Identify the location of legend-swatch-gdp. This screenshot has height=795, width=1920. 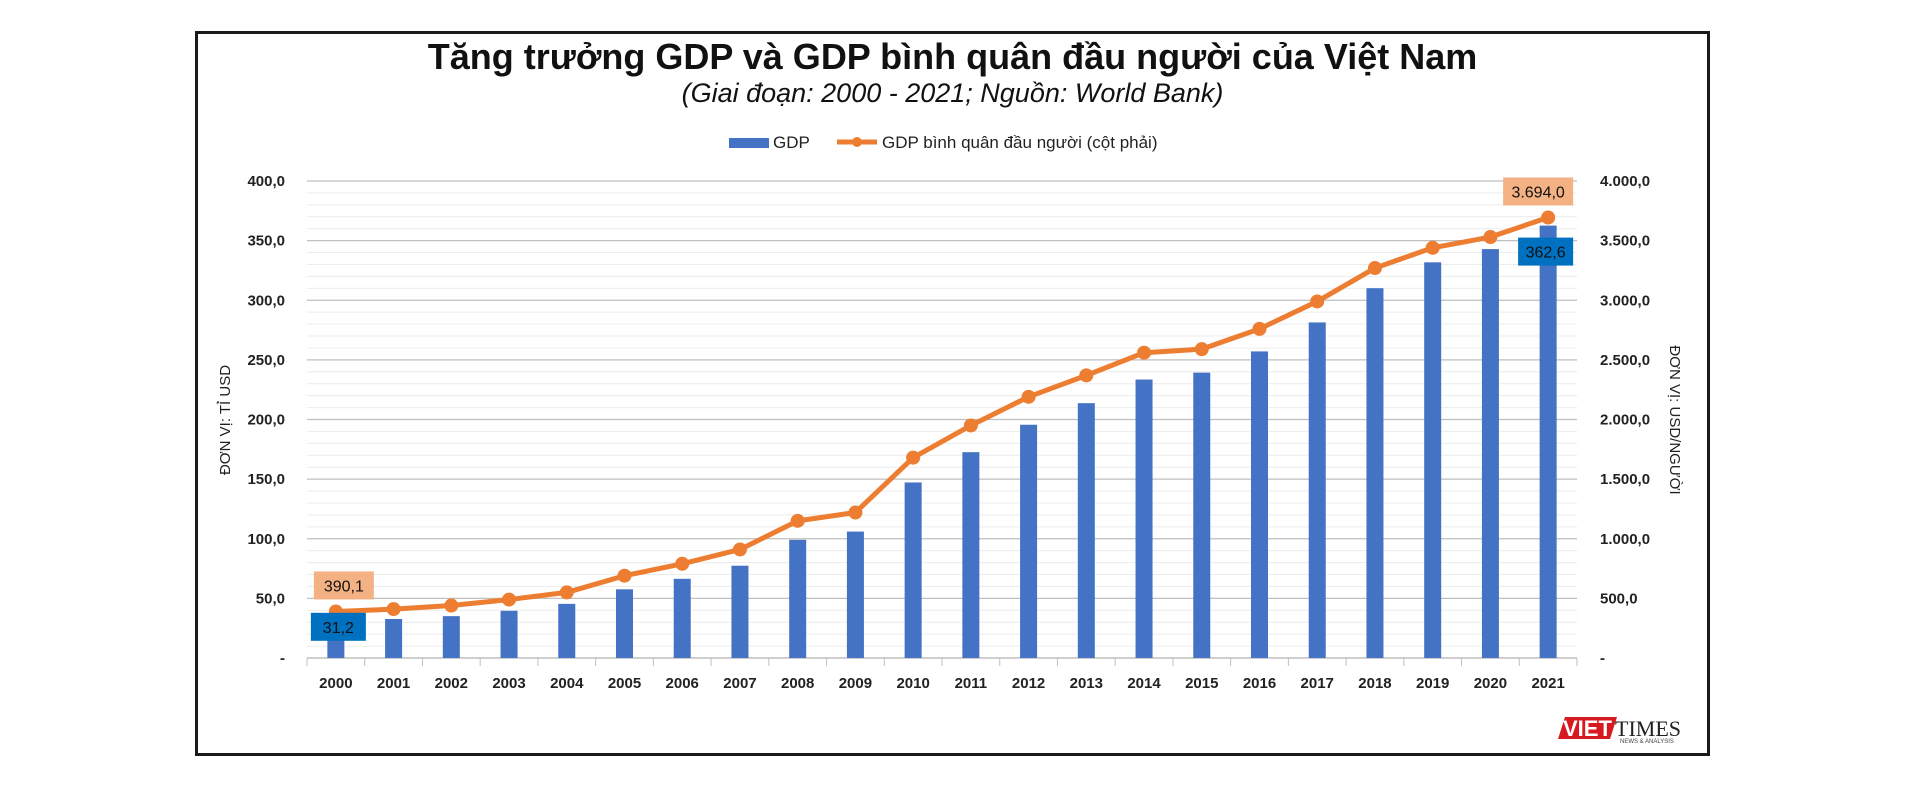
(749, 143).